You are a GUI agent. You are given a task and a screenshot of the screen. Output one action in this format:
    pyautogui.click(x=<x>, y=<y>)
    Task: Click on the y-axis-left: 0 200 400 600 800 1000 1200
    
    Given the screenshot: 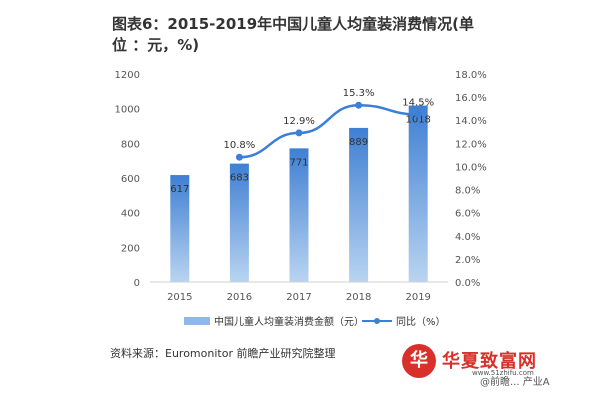 What is the action you would take?
    pyautogui.click(x=127, y=179)
    